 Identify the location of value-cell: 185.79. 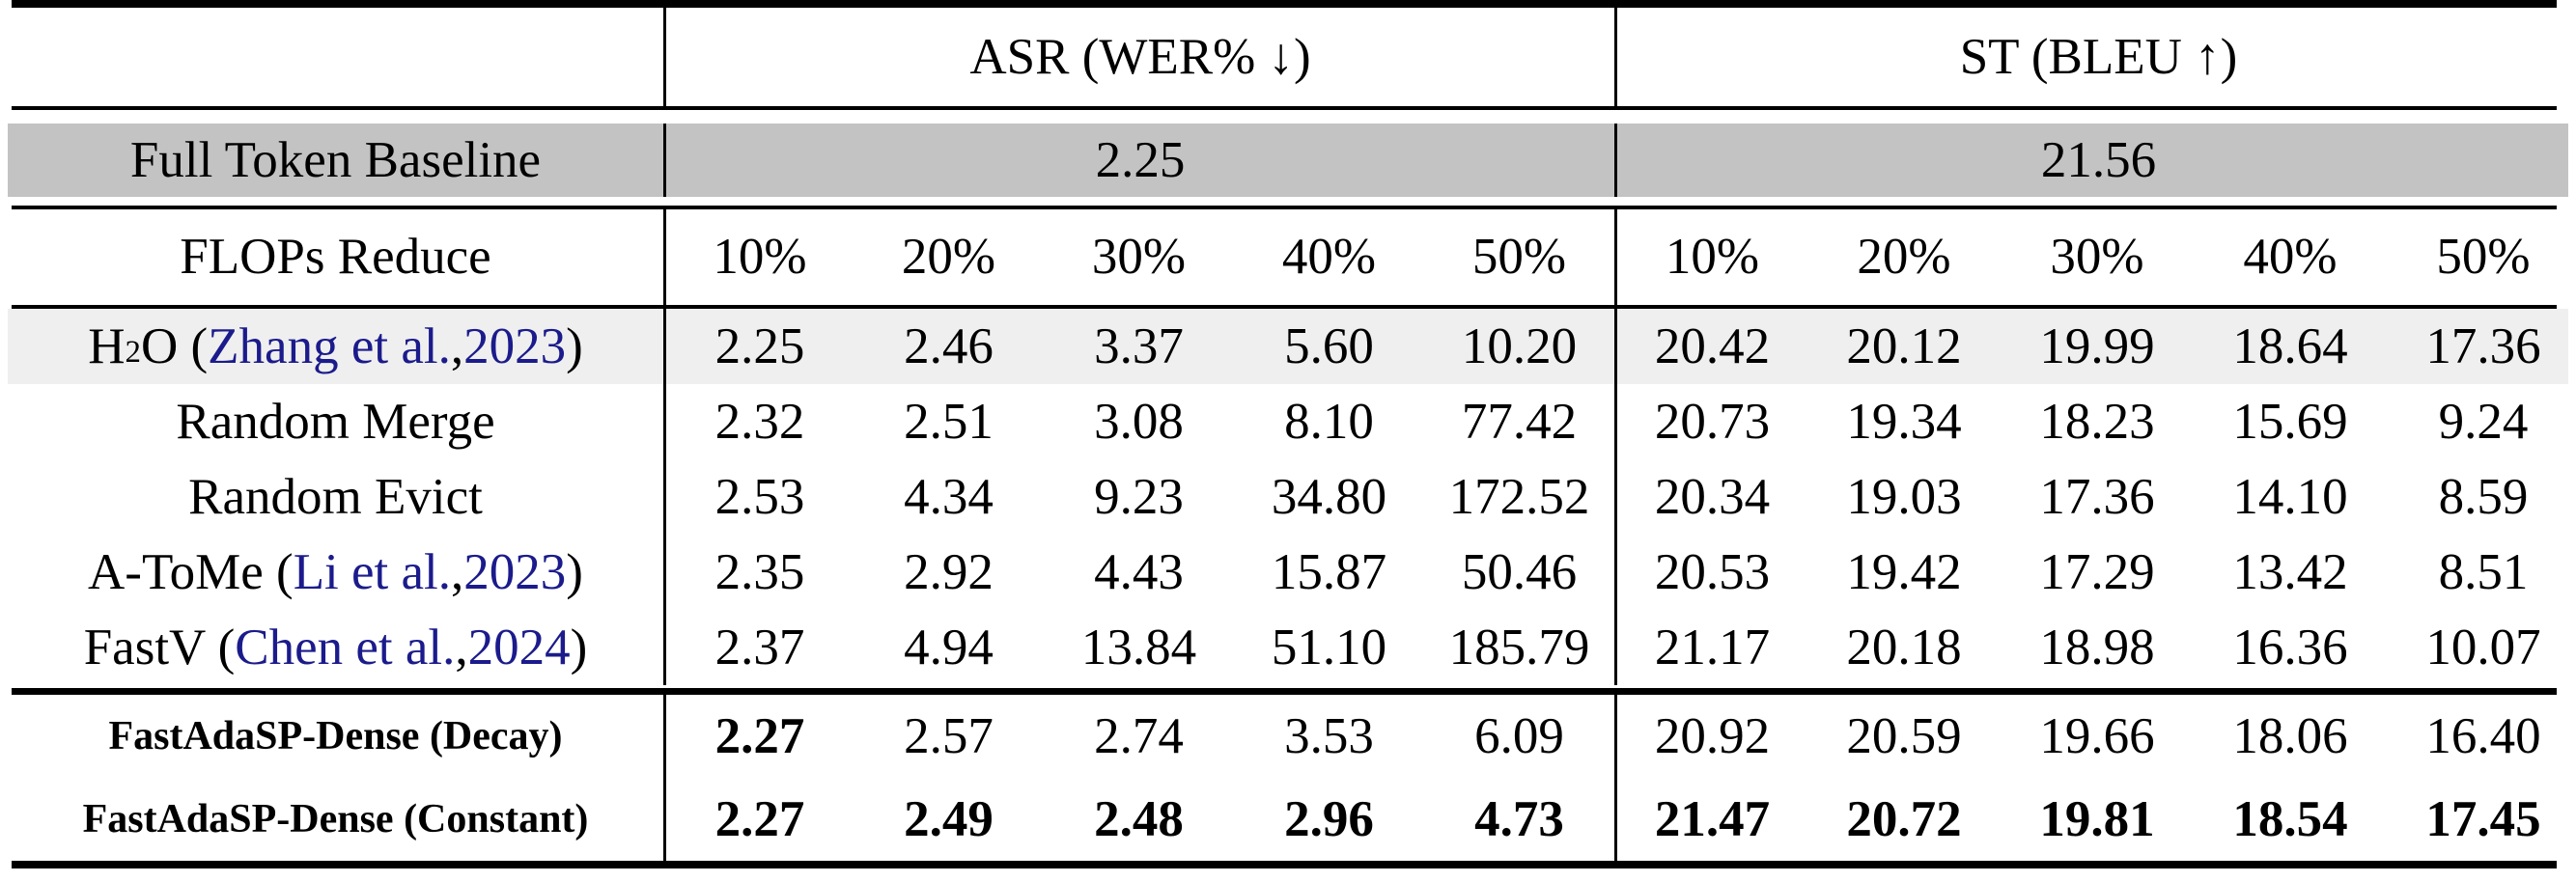
(1519, 647).